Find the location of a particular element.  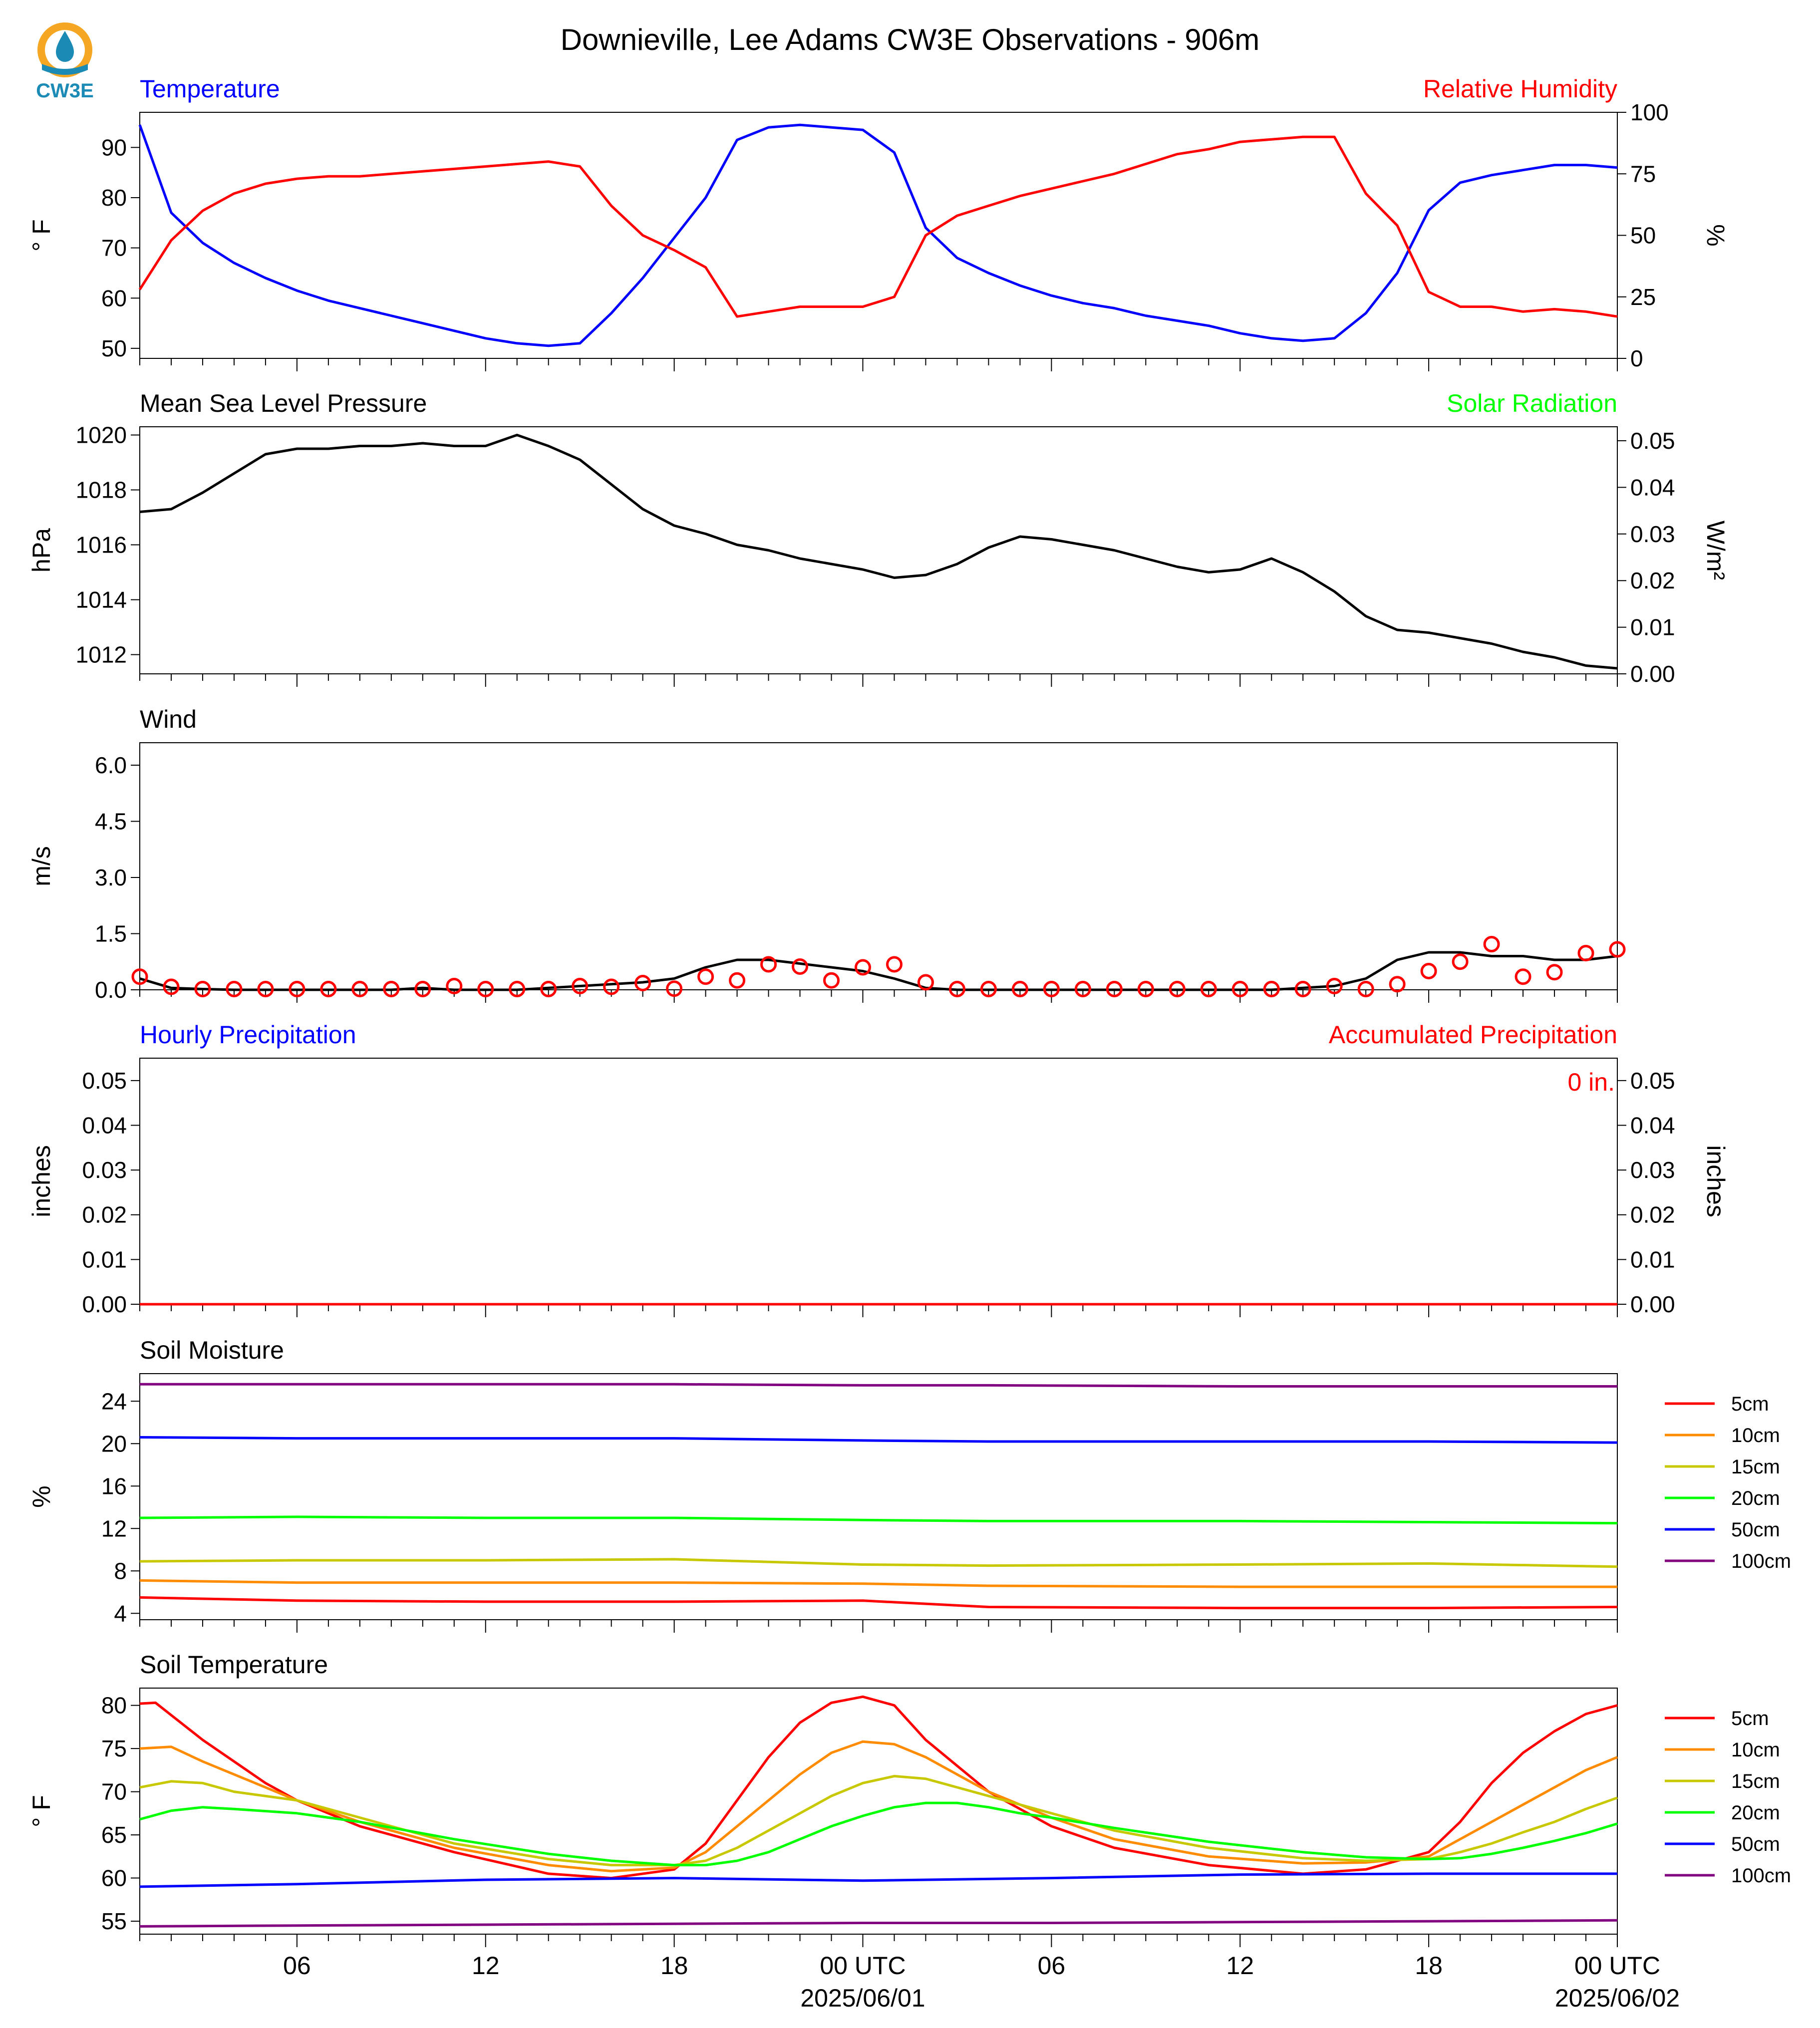

legend-label: 5cm is located at coordinates (1750, 1719).